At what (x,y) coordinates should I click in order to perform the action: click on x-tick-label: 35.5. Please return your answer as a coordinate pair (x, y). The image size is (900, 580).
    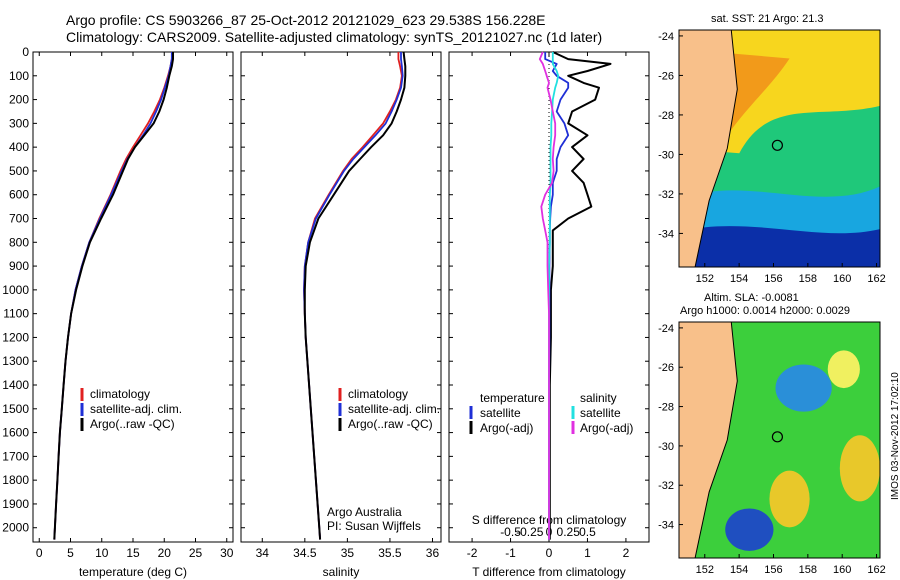
    Looking at the image, I should click on (390, 553).